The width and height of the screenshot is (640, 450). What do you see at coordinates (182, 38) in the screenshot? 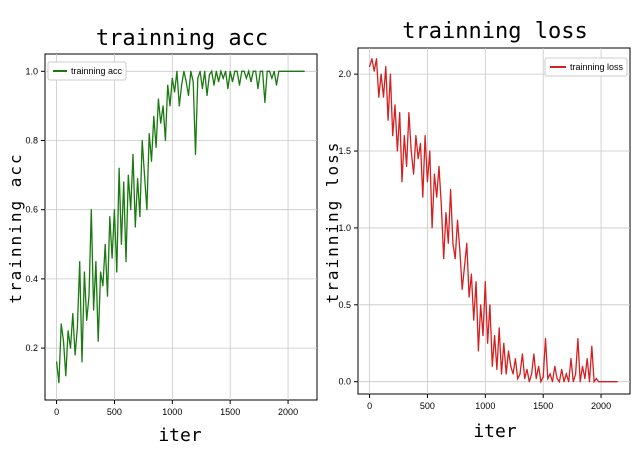
I see `acc-chart-title: trainning acc` at bounding box center [182, 38].